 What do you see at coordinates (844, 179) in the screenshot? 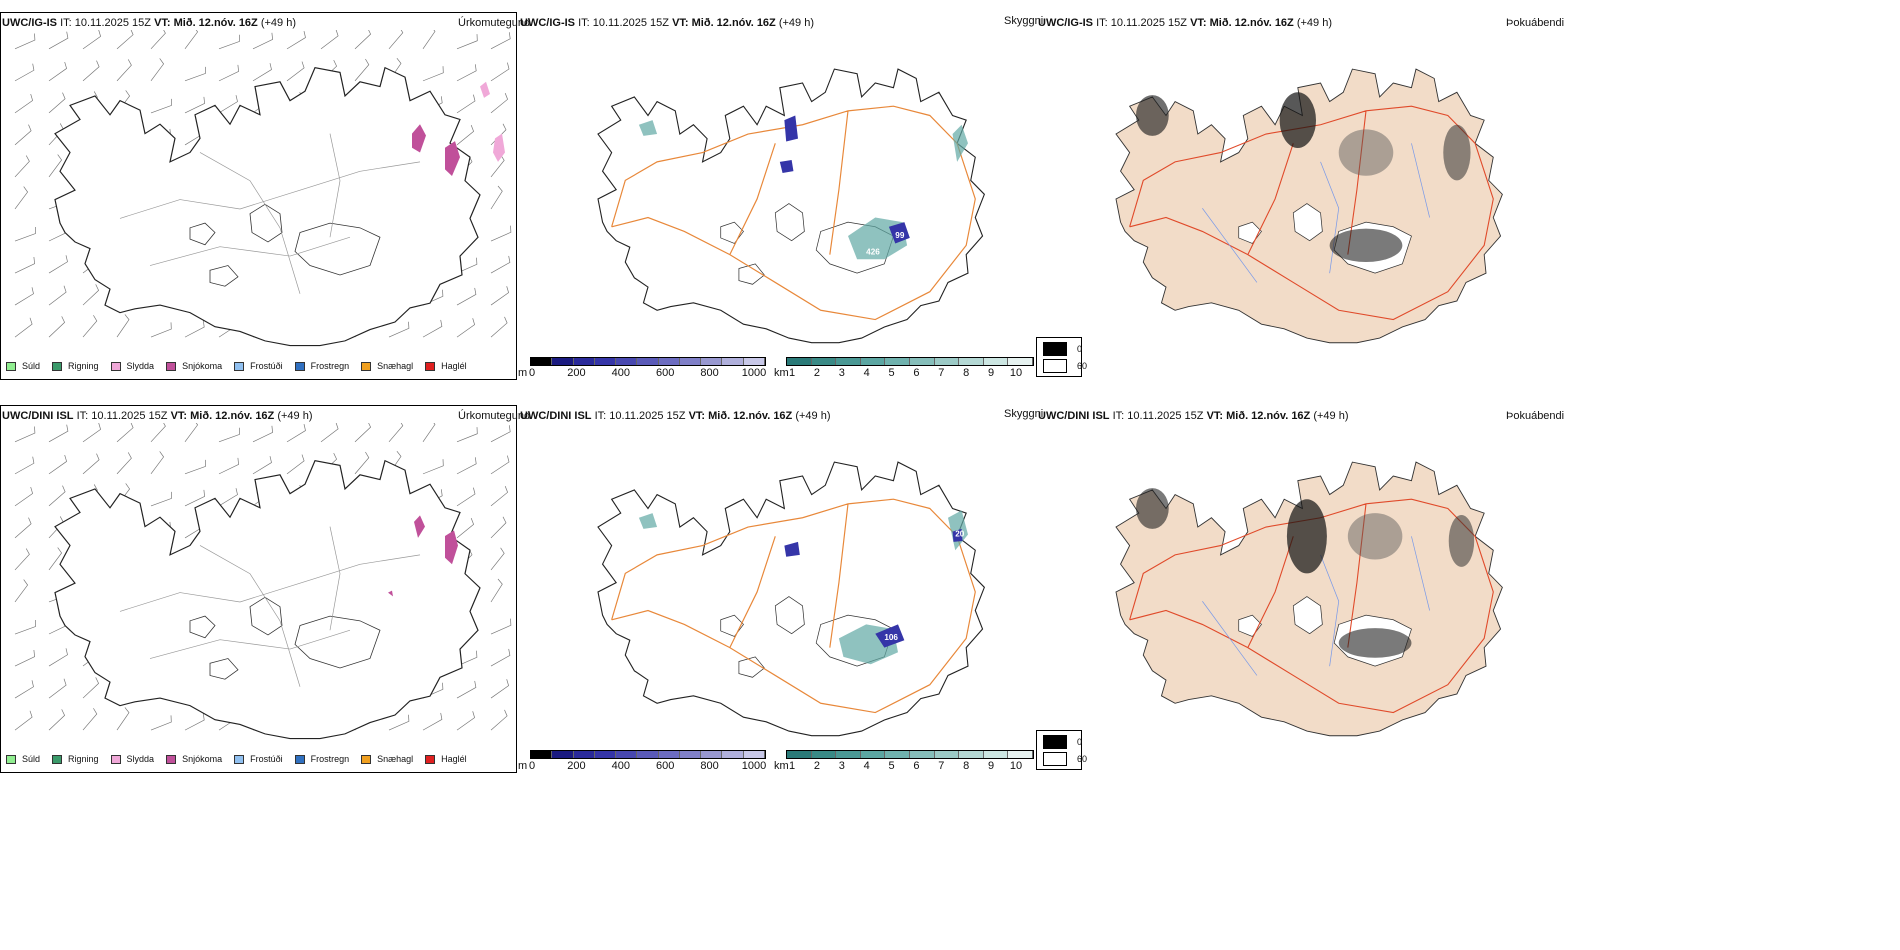
I see `cloud-base-area` at bounding box center [844, 179].